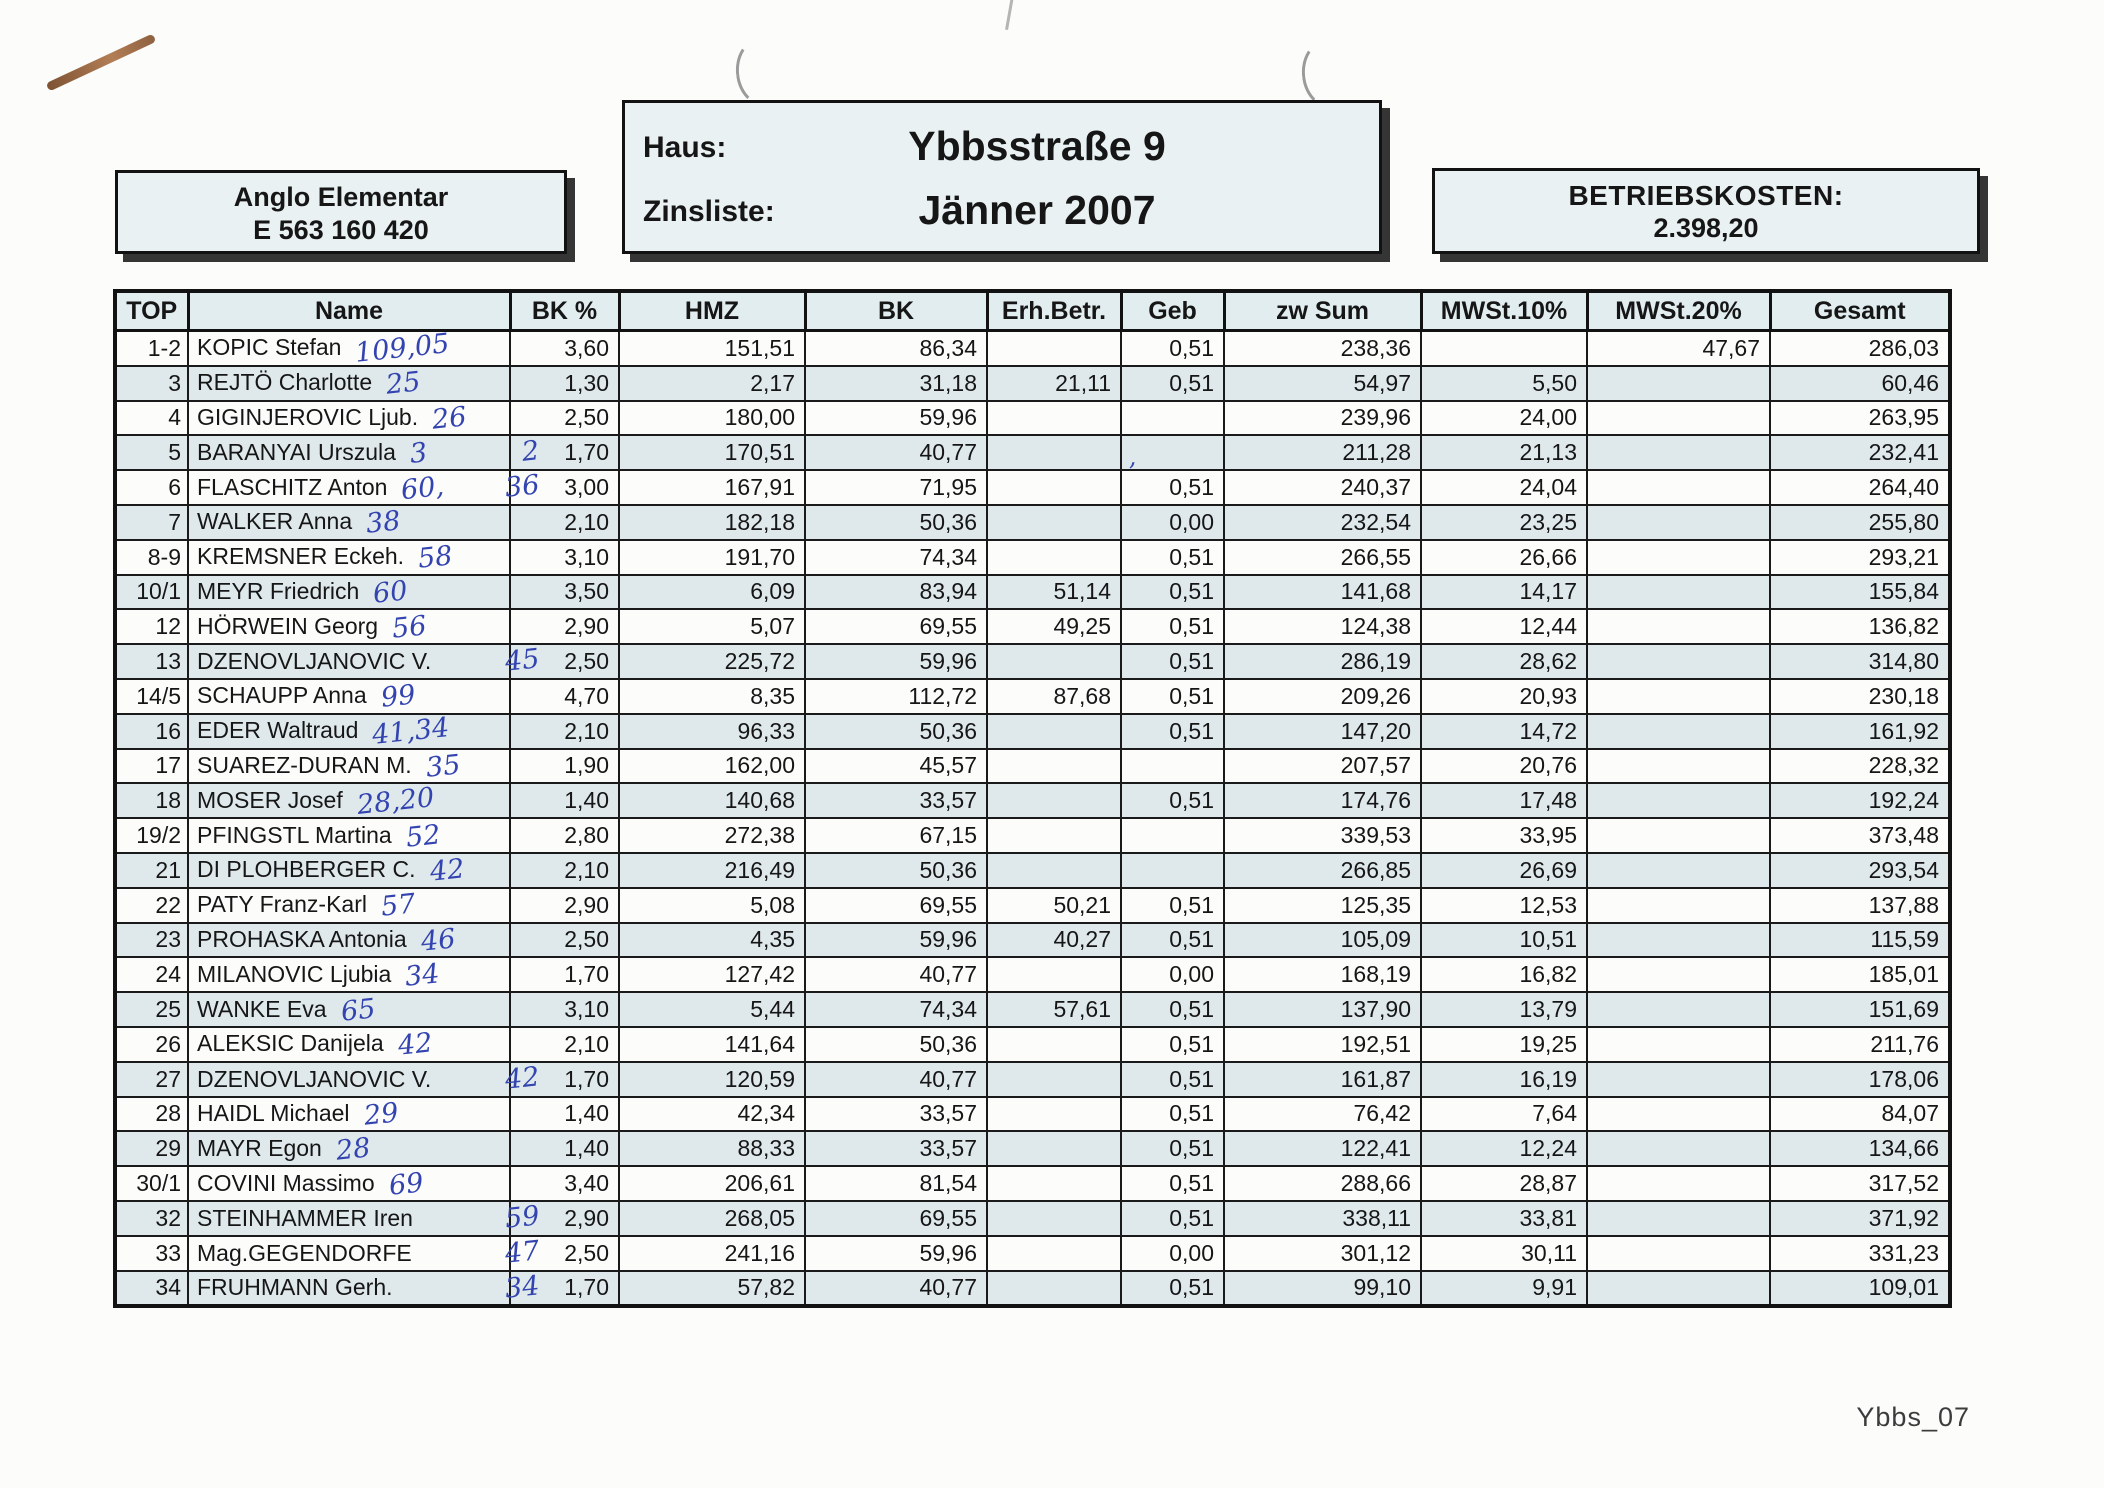 Image resolution: width=2104 pixels, height=1488 pixels. What do you see at coordinates (1322, 1079) in the screenshot?
I see `cell-zwsum: 161,87` at bounding box center [1322, 1079].